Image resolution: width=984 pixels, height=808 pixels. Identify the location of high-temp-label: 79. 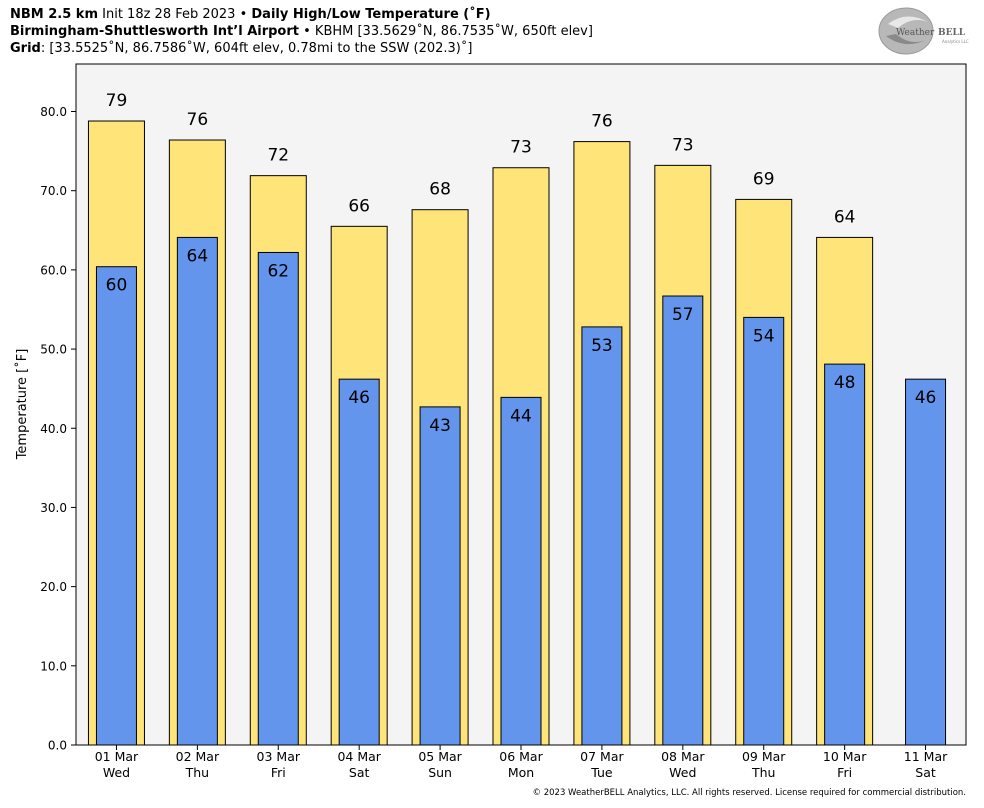
(117, 101).